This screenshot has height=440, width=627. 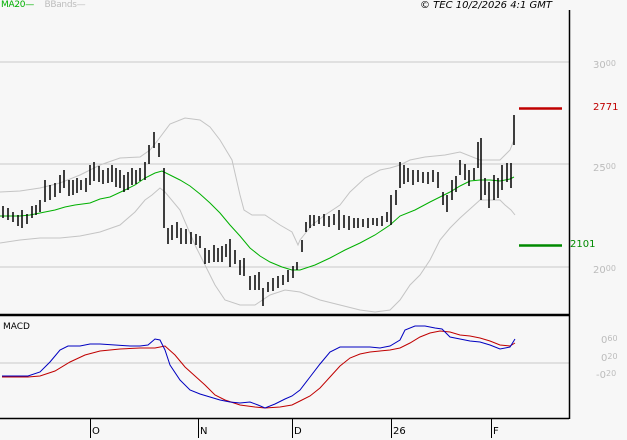 I want to click on macd-panel-title: MACD, so click(x=16, y=327).